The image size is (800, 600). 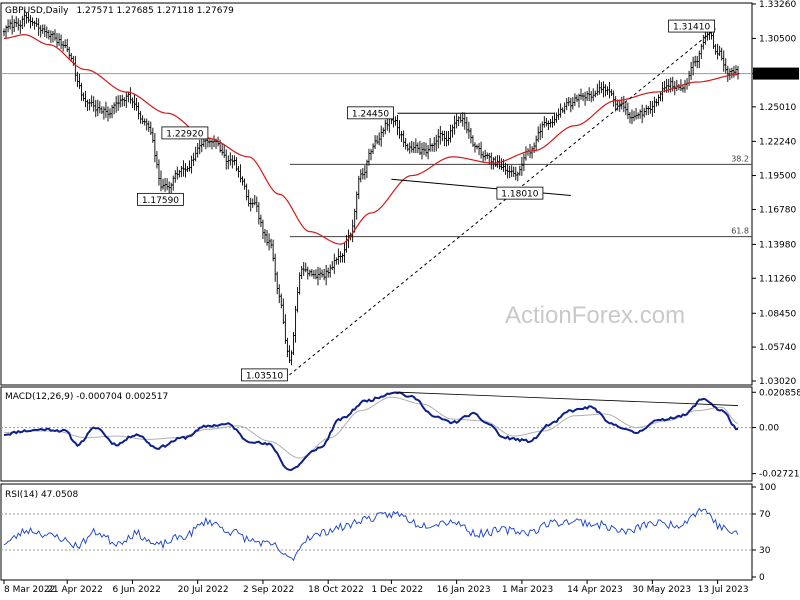 I want to click on time-tick-label: 13 Jul 2023, so click(x=723, y=590).